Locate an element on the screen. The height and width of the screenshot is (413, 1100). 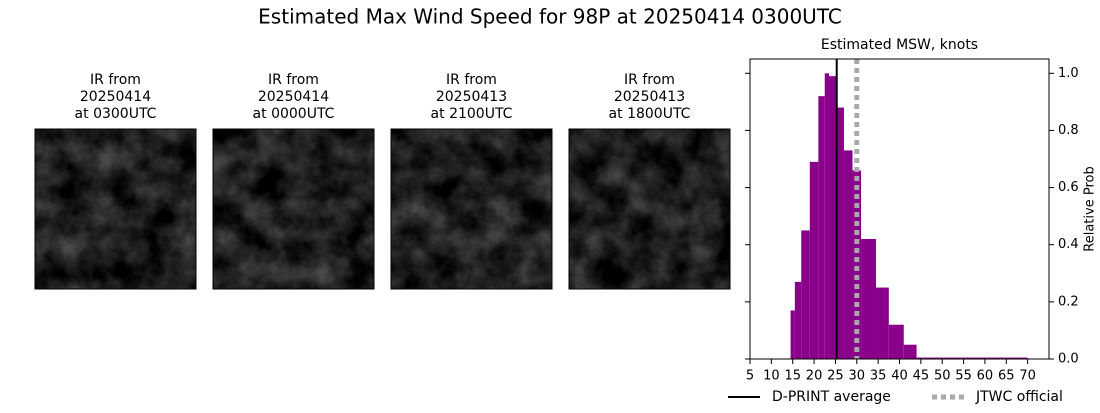
x-tick-label: 50 is located at coordinates (942, 376).